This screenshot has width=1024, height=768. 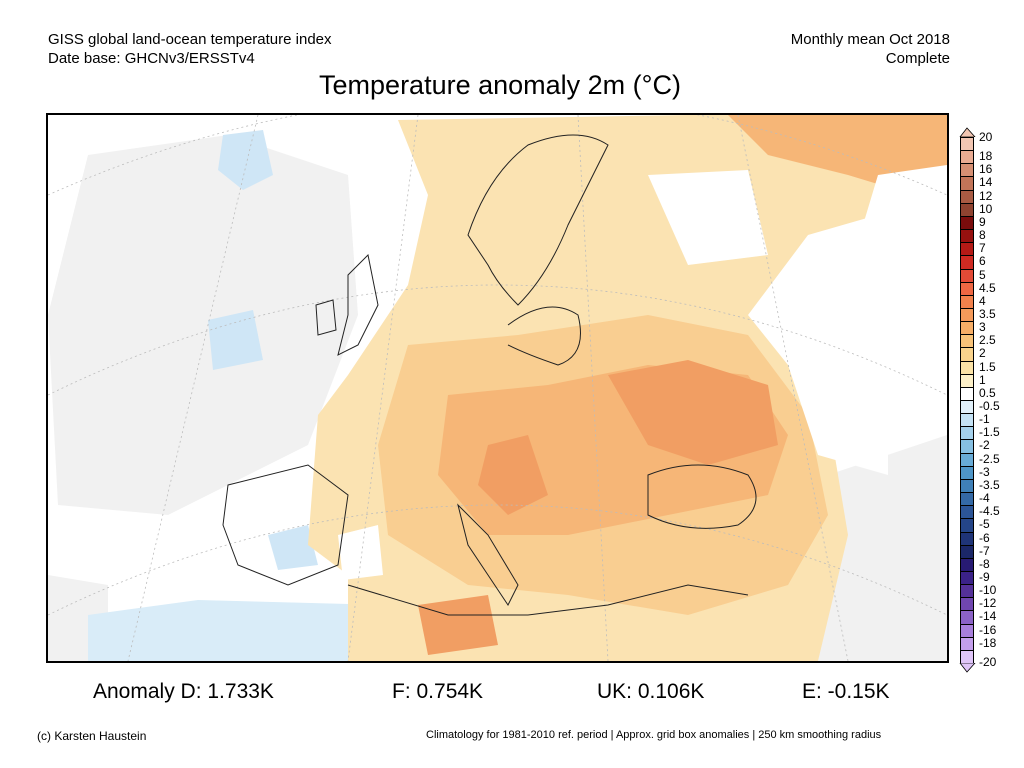 What do you see at coordinates (183, 691) in the screenshot?
I see `anomaly-germany: Anomaly D: 1.733K` at bounding box center [183, 691].